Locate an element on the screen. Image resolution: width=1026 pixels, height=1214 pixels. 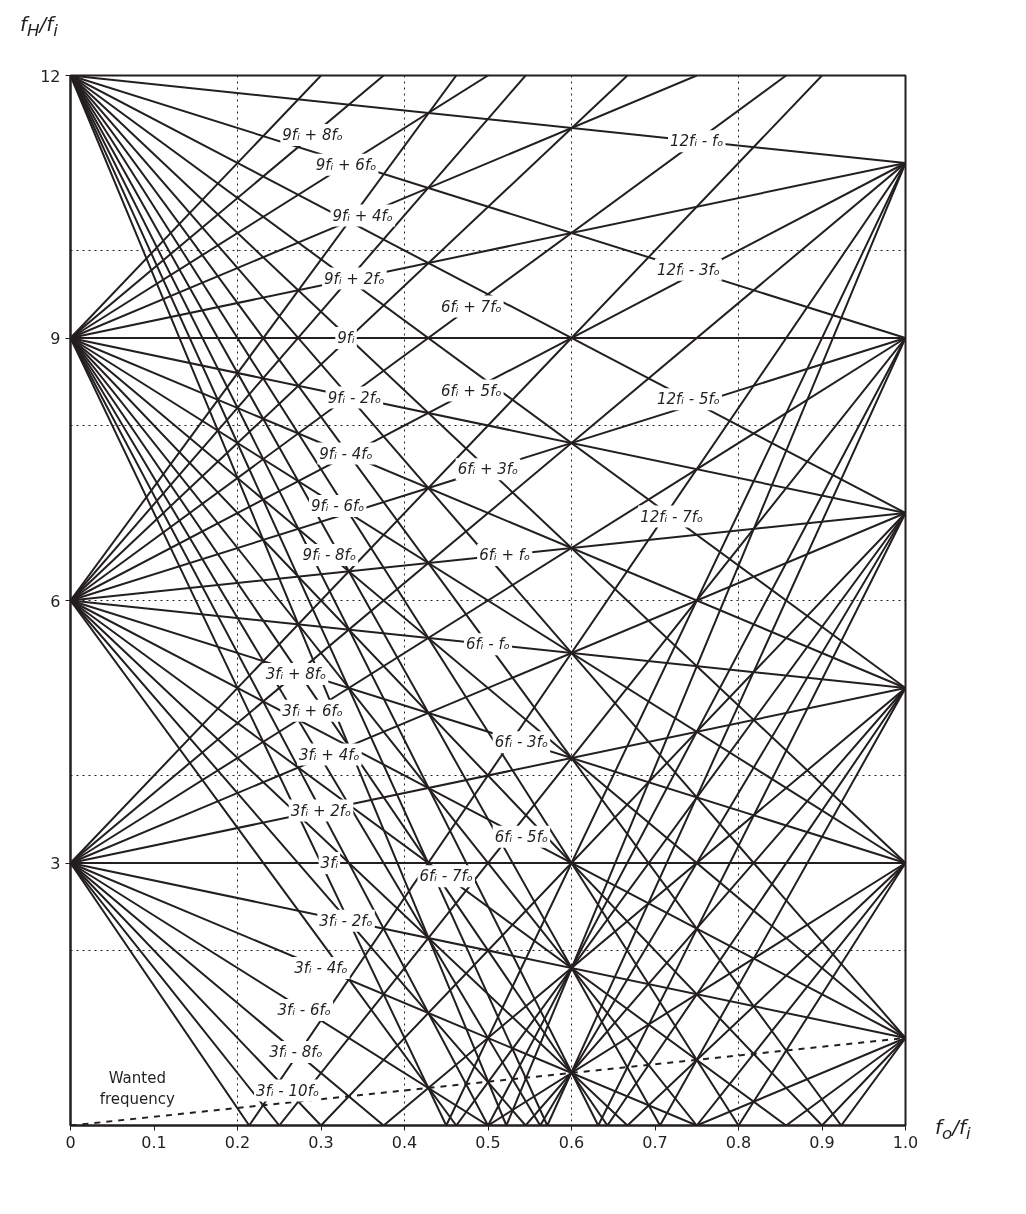
x-tick-label: 0.2 is located at coordinates (237, 1142).